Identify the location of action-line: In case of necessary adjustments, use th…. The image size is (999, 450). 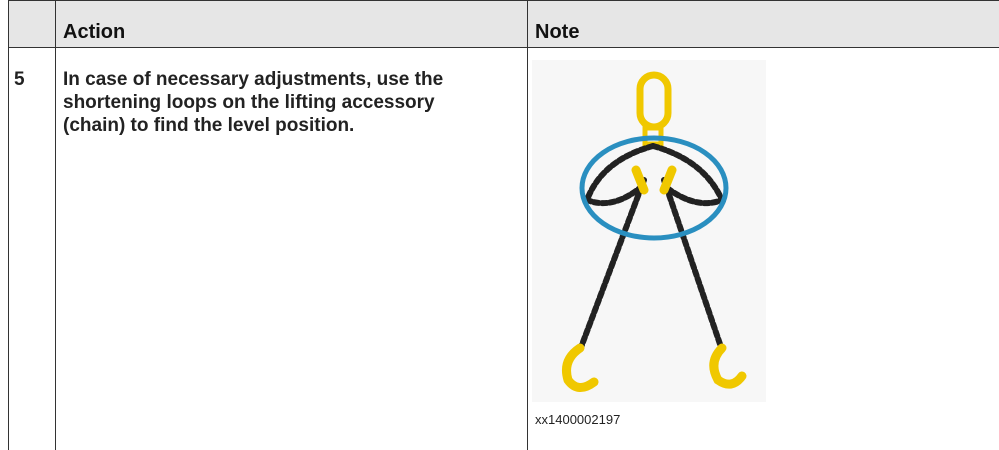
(253, 79).